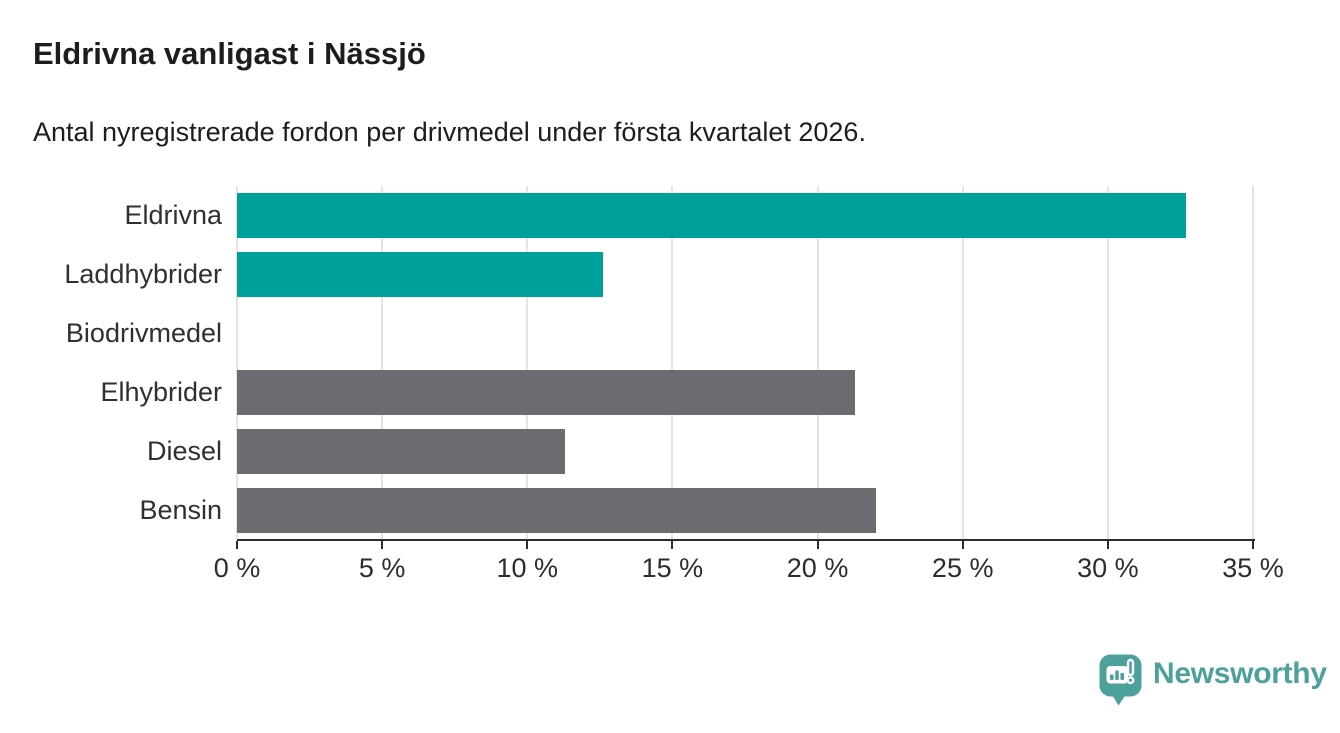 This screenshot has width=1340, height=733. Describe the element at coordinates (173, 215) in the screenshot. I see `category-label-eldrivna: Eldrivna` at that location.